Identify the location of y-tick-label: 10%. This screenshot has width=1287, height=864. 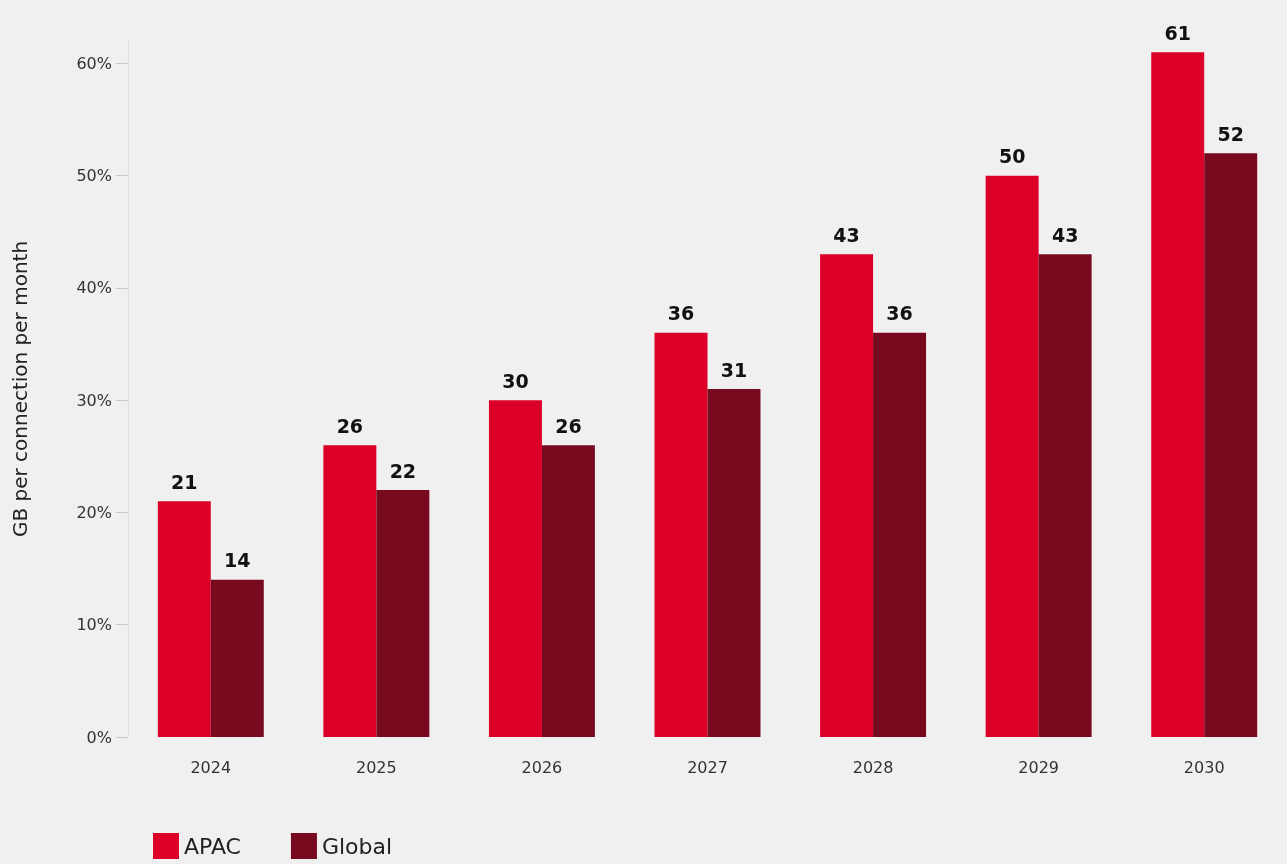
(94, 625).